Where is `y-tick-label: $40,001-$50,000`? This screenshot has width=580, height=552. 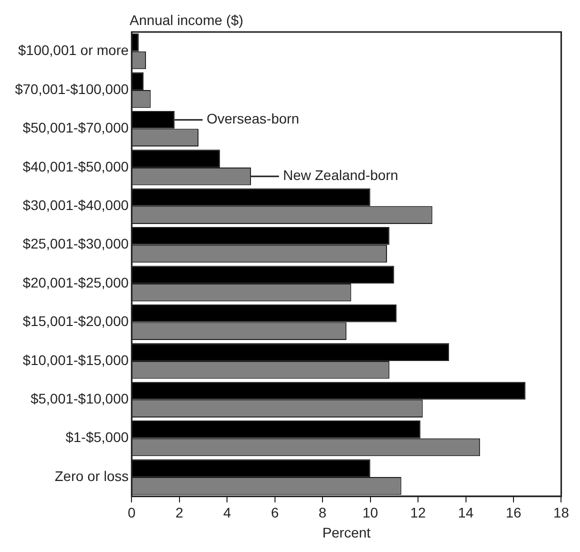 y-tick-label: $40,001-$50,000 is located at coordinates (75, 166).